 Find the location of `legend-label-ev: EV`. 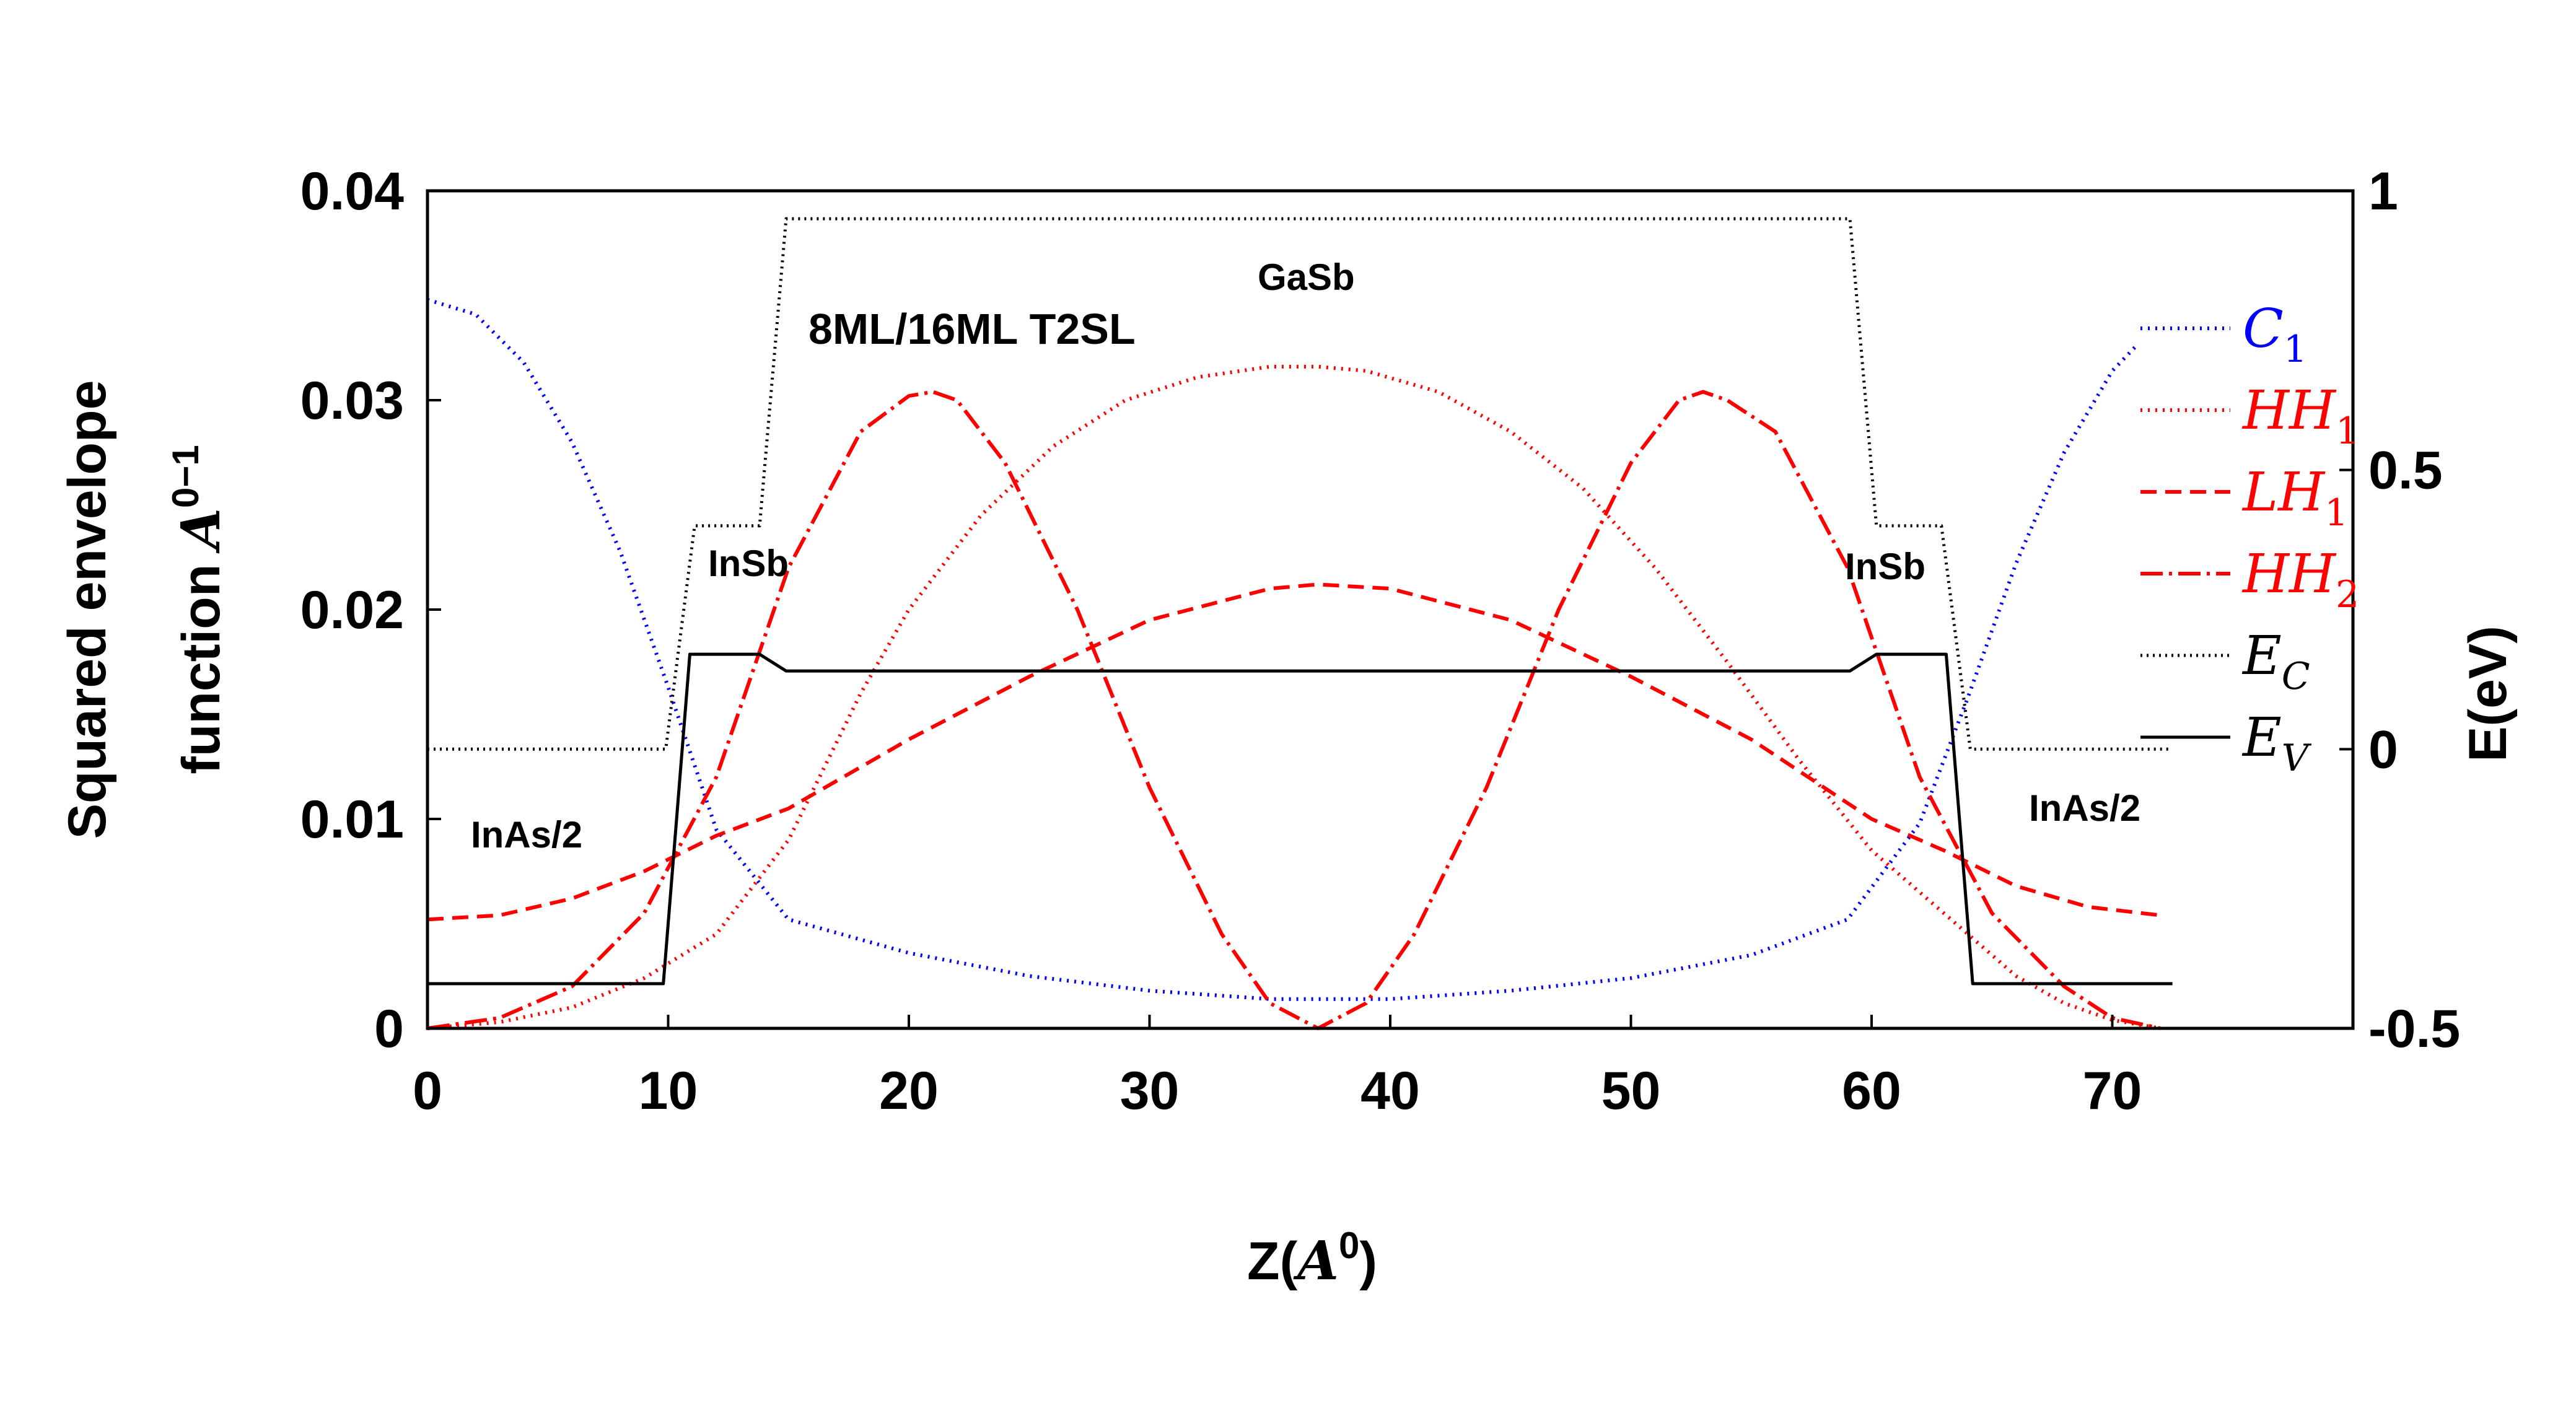

legend-label-ev: EV is located at coordinates (2276, 743).